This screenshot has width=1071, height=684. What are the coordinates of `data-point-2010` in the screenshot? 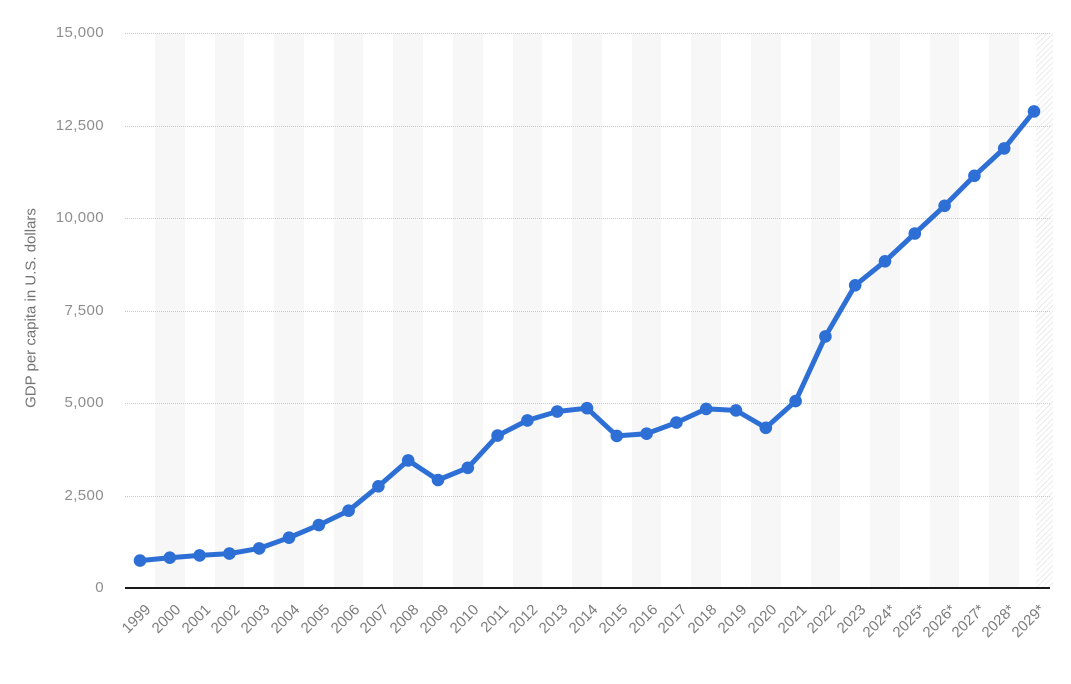 It's located at (468, 468).